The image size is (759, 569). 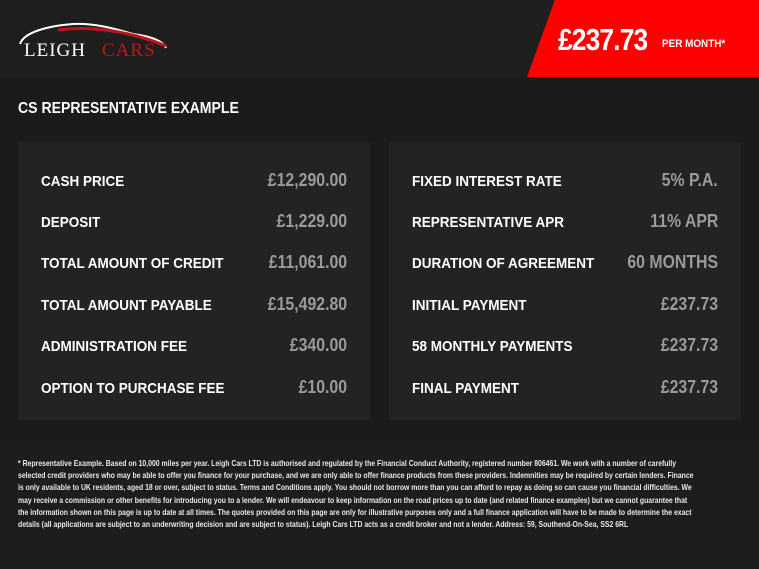 I want to click on svg-text: CARS, so click(x=129, y=50).